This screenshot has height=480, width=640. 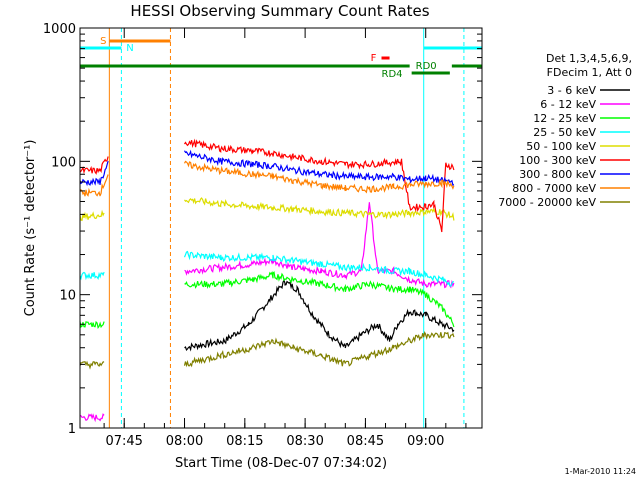 What do you see at coordinates (374, 58) in the screenshot?
I see `annotation-f: F` at bounding box center [374, 58].